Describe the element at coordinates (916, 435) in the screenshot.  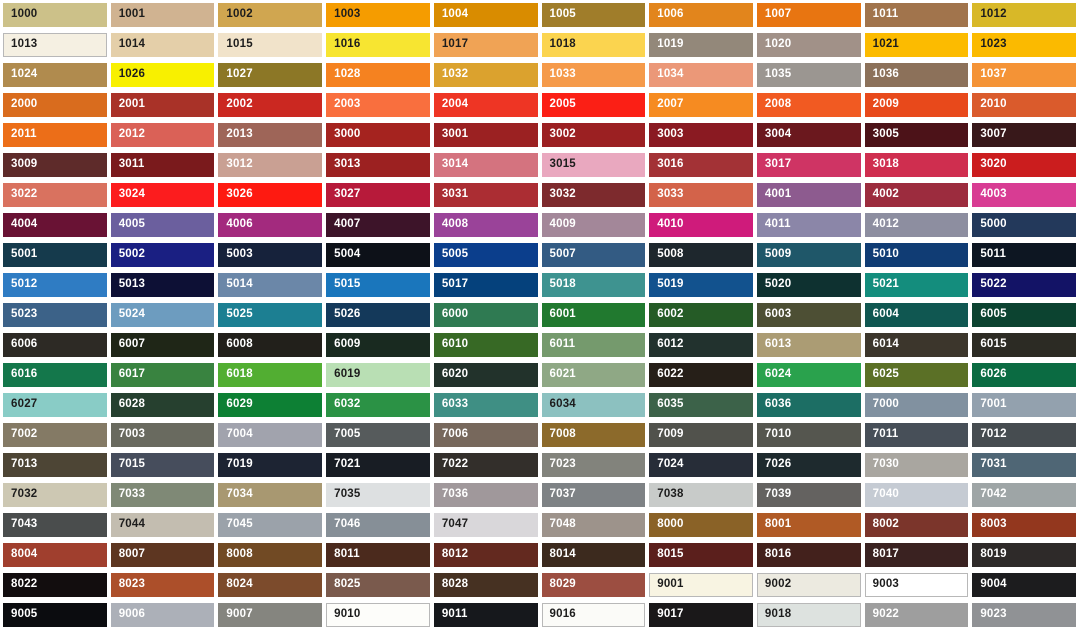
I see `color-swatch-7011: 7011` at that location.